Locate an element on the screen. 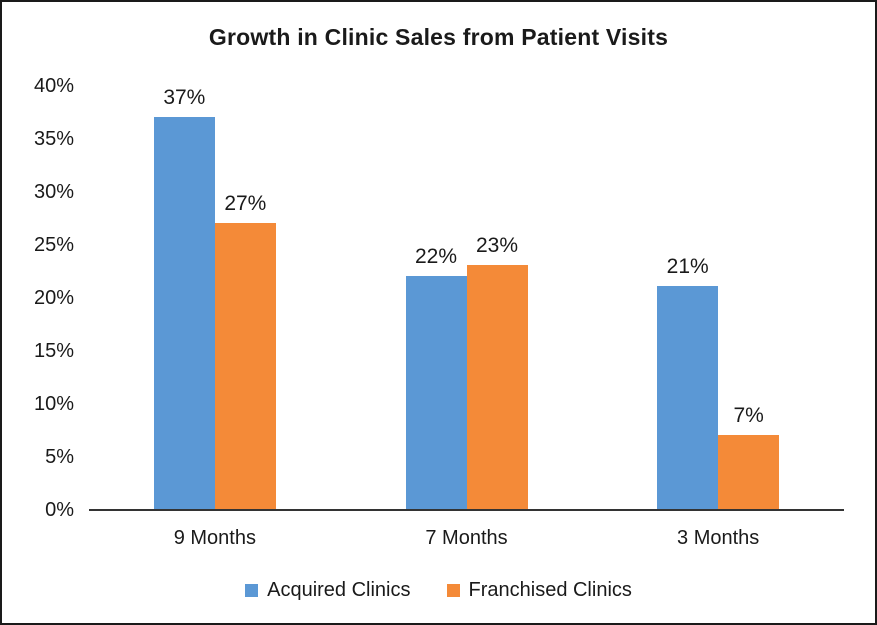 The height and width of the screenshot is (625, 877). y-axis-tick-label: 5% is located at coordinates (59, 457).